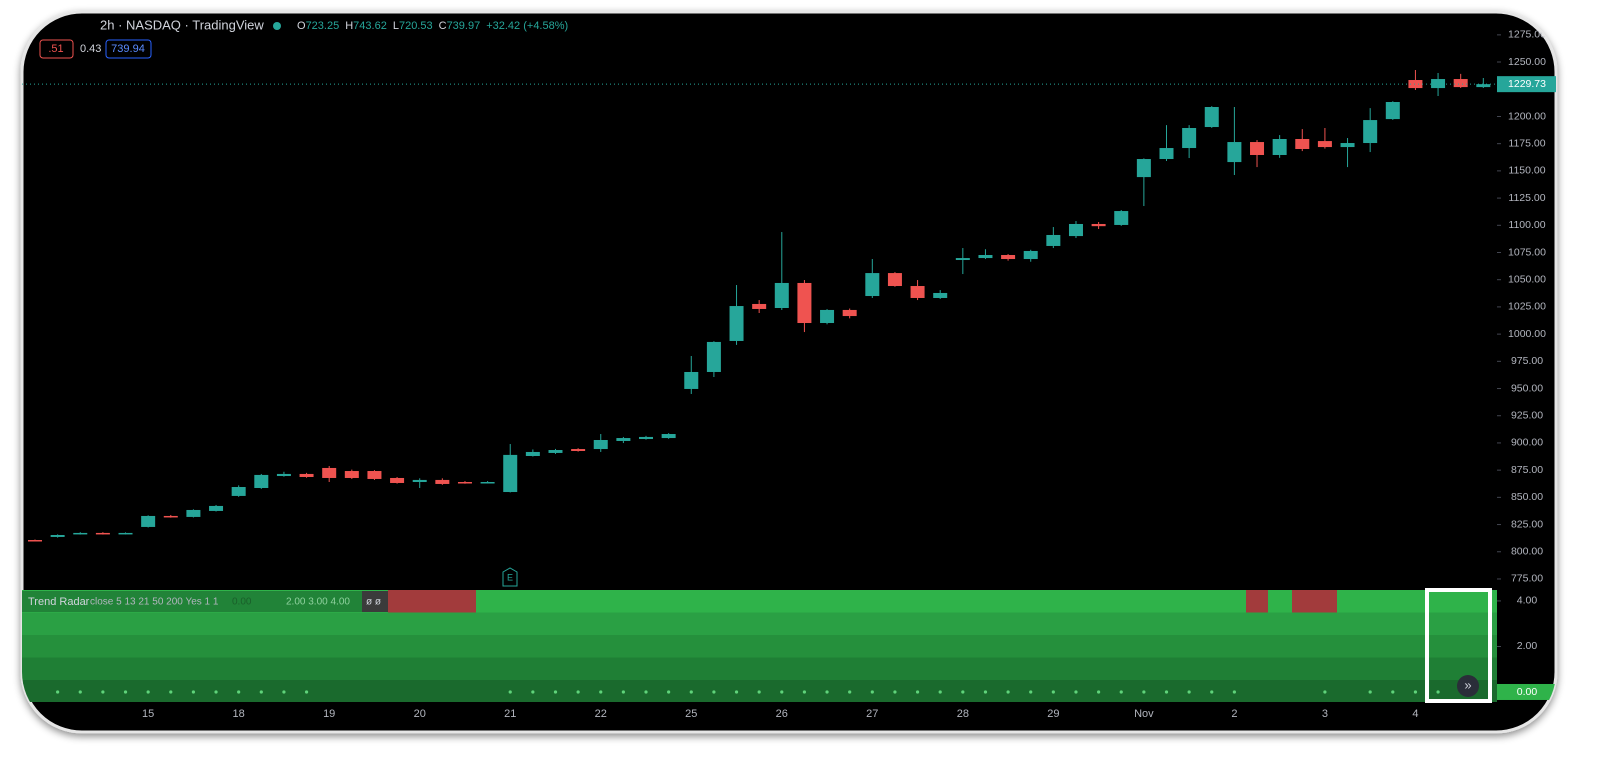  What do you see at coordinates (1527, 361) in the screenshot?
I see `y-tick-label: 975.00` at bounding box center [1527, 361].